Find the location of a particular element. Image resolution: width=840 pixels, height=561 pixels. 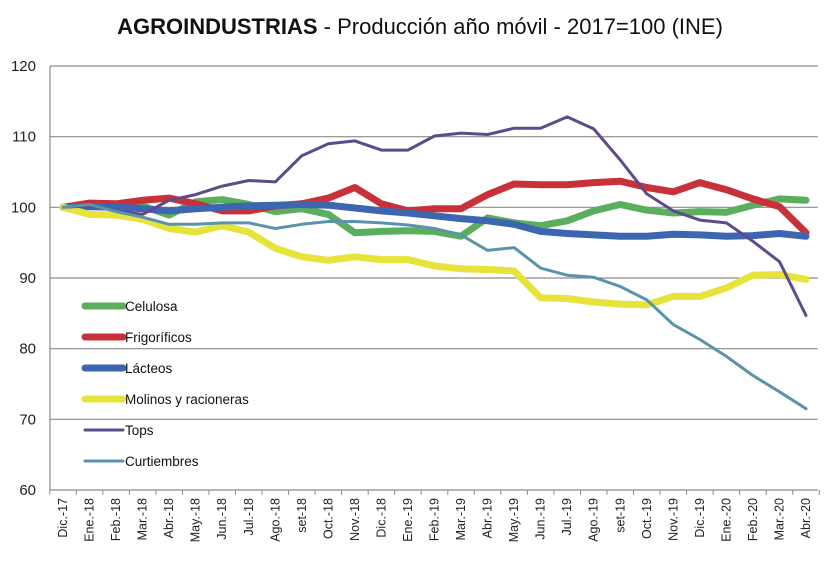

x-tick-label: Feb.-19 is located at coordinates (435, 519).